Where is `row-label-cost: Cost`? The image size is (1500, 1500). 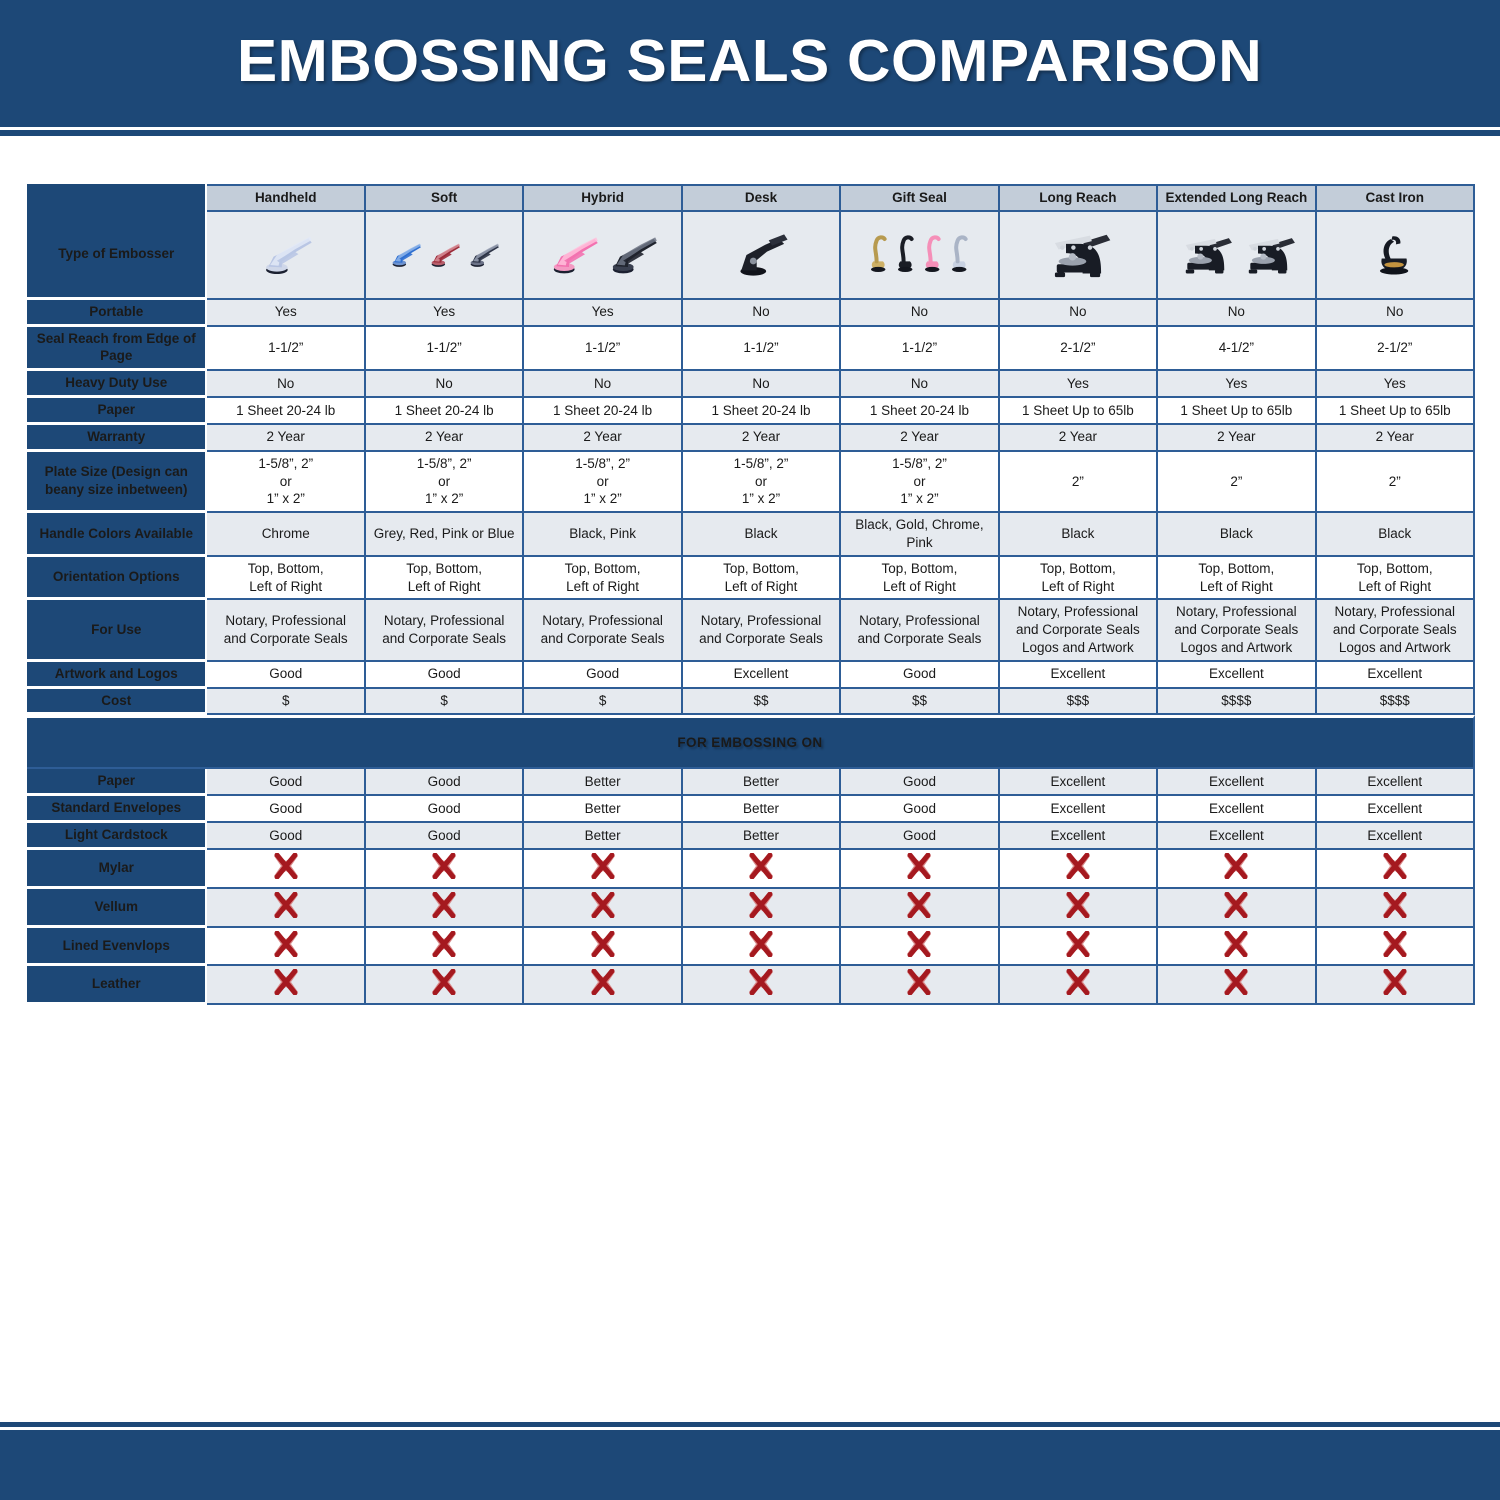 row-label-cost: Cost is located at coordinates (117, 702).